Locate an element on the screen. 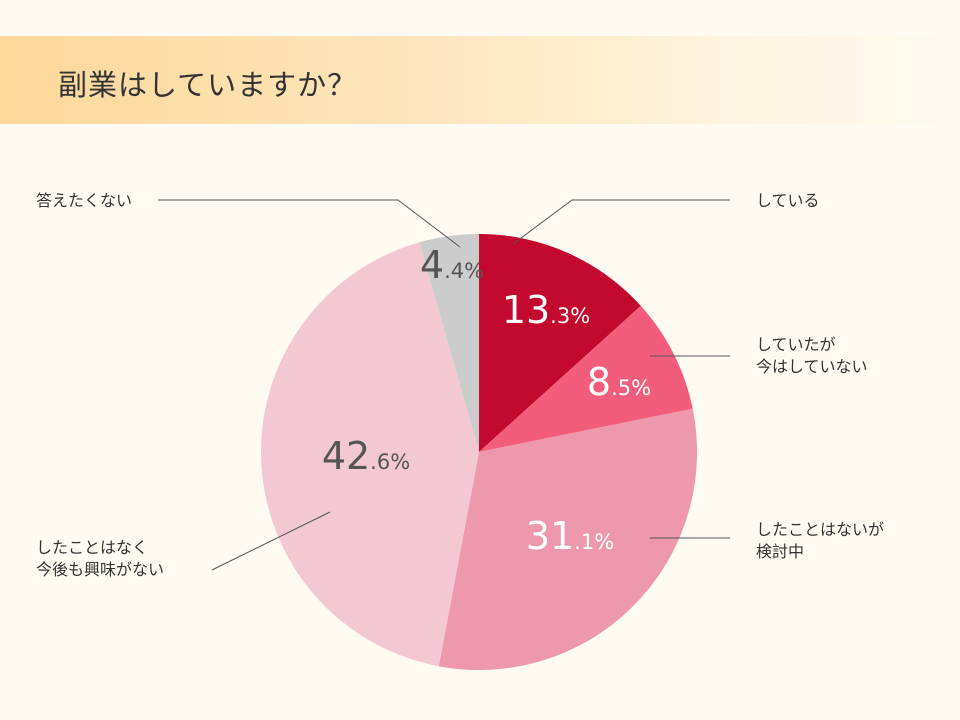 This screenshot has width=960, height=720. value-label: 13.3% is located at coordinates (546, 310).